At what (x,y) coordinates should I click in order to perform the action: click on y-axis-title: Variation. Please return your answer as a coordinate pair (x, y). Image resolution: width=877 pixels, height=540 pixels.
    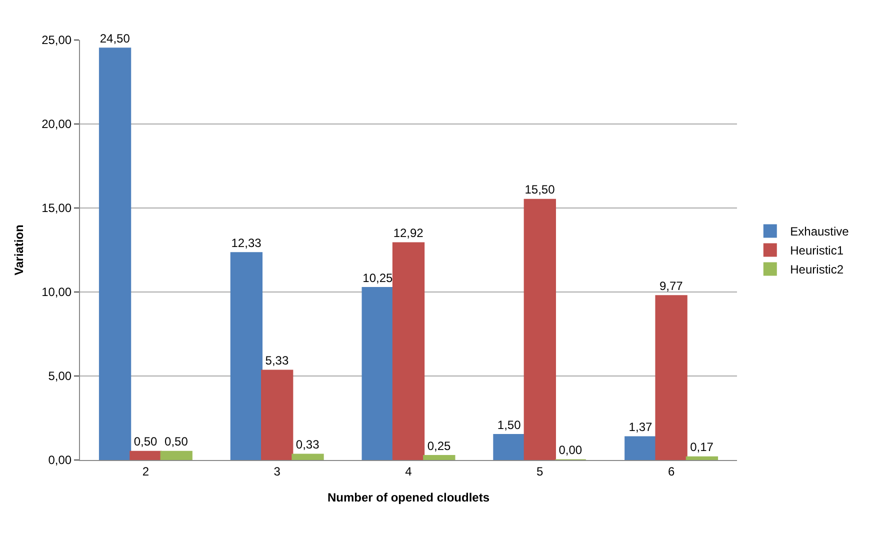
    Looking at the image, I should click on (19, 250).